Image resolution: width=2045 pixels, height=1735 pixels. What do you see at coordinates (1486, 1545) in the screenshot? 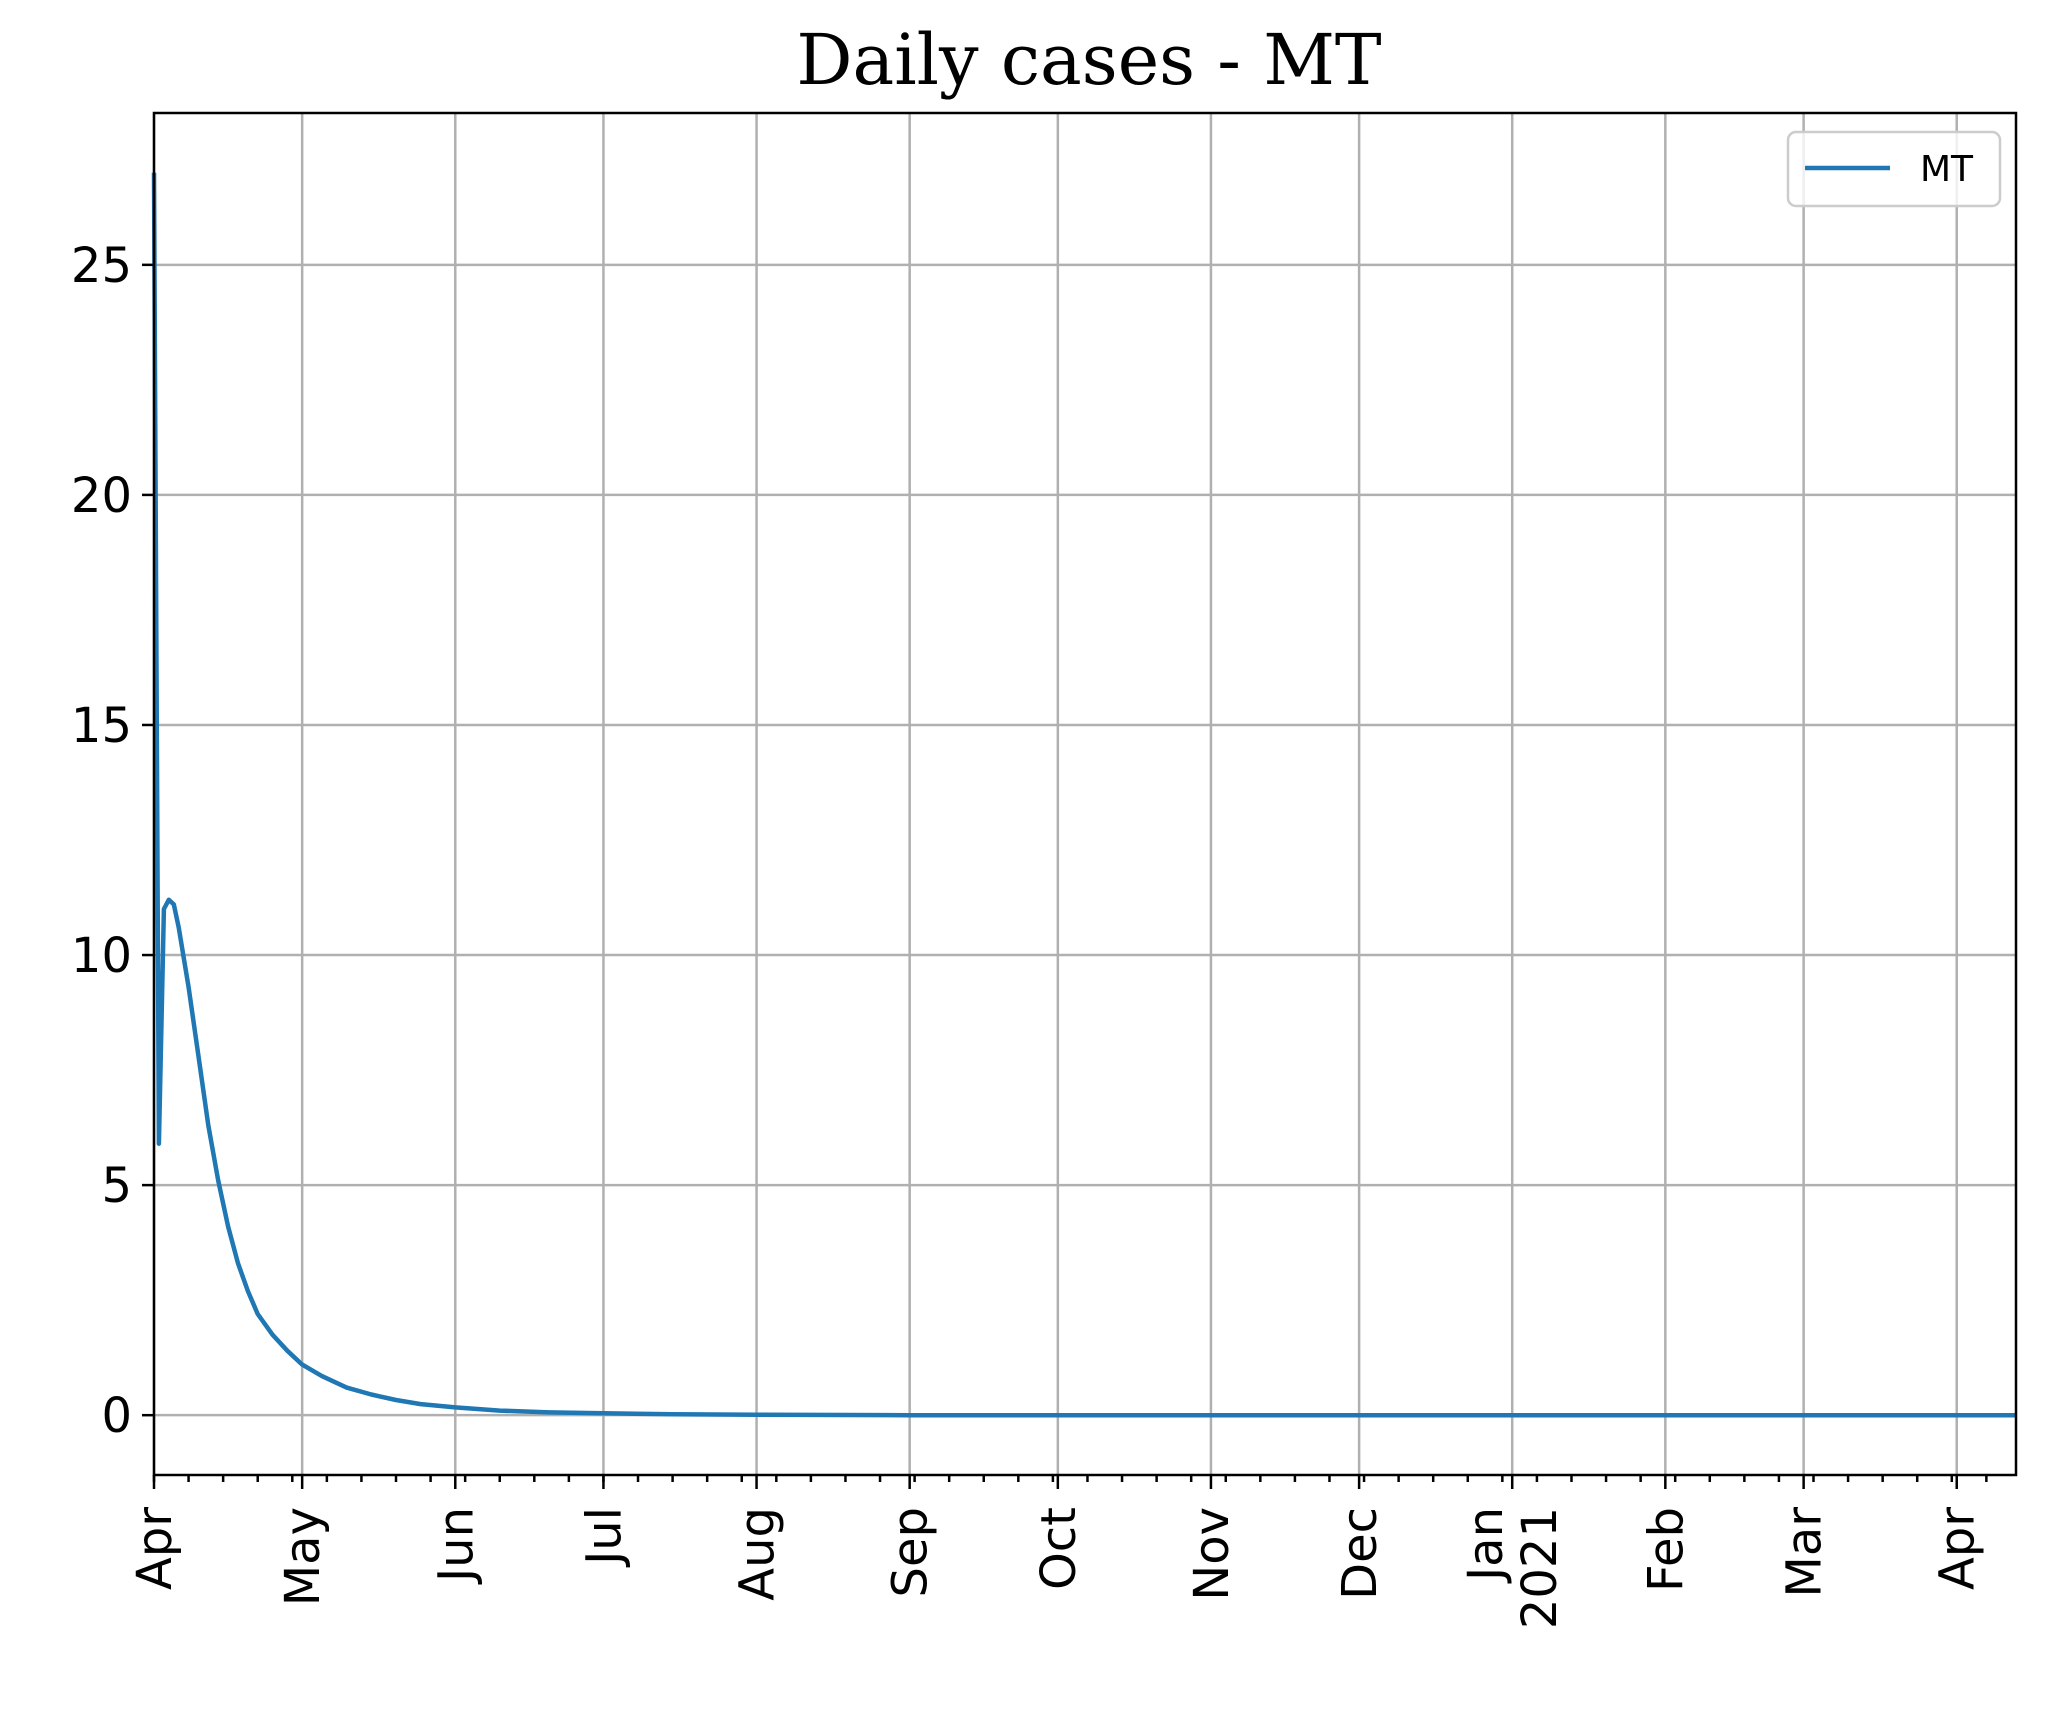
I see `x-tick-label-line: Jan` at bounding box center [1486, 1545].